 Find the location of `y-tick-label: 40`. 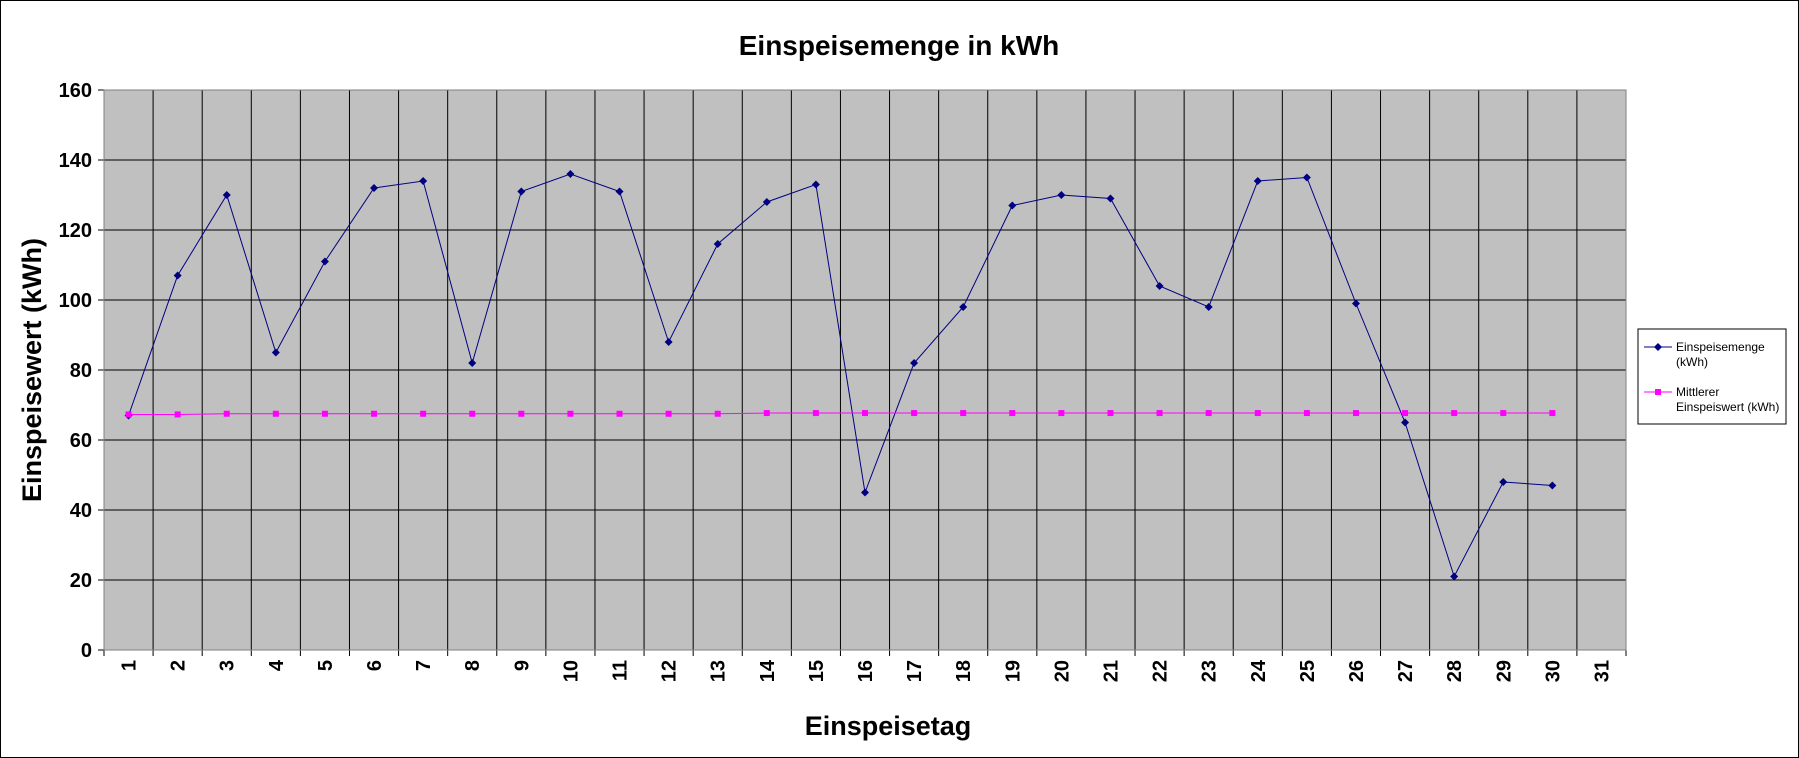

y-tick-label: 40 is located at coordinates (81, 511).